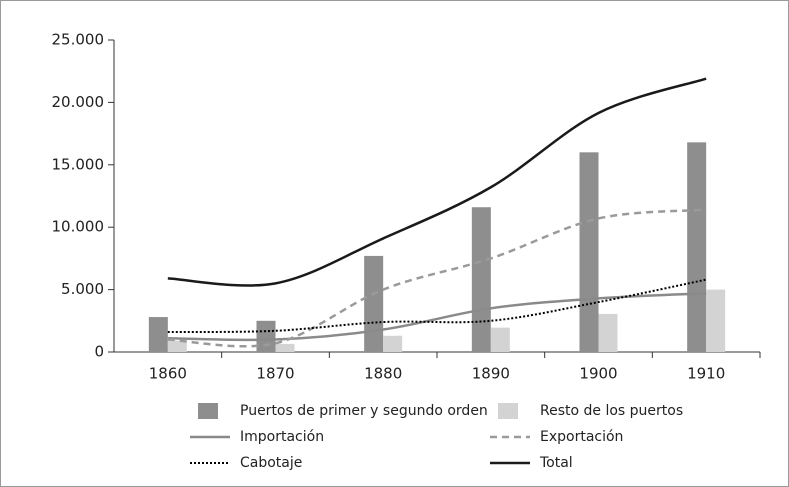 The width and height of the screenshot is (789, 487). What do you see at coordinates (78, 227) in the screenshot?
I see `y-tick-label: 10.000` at bounding box center [78, 227].